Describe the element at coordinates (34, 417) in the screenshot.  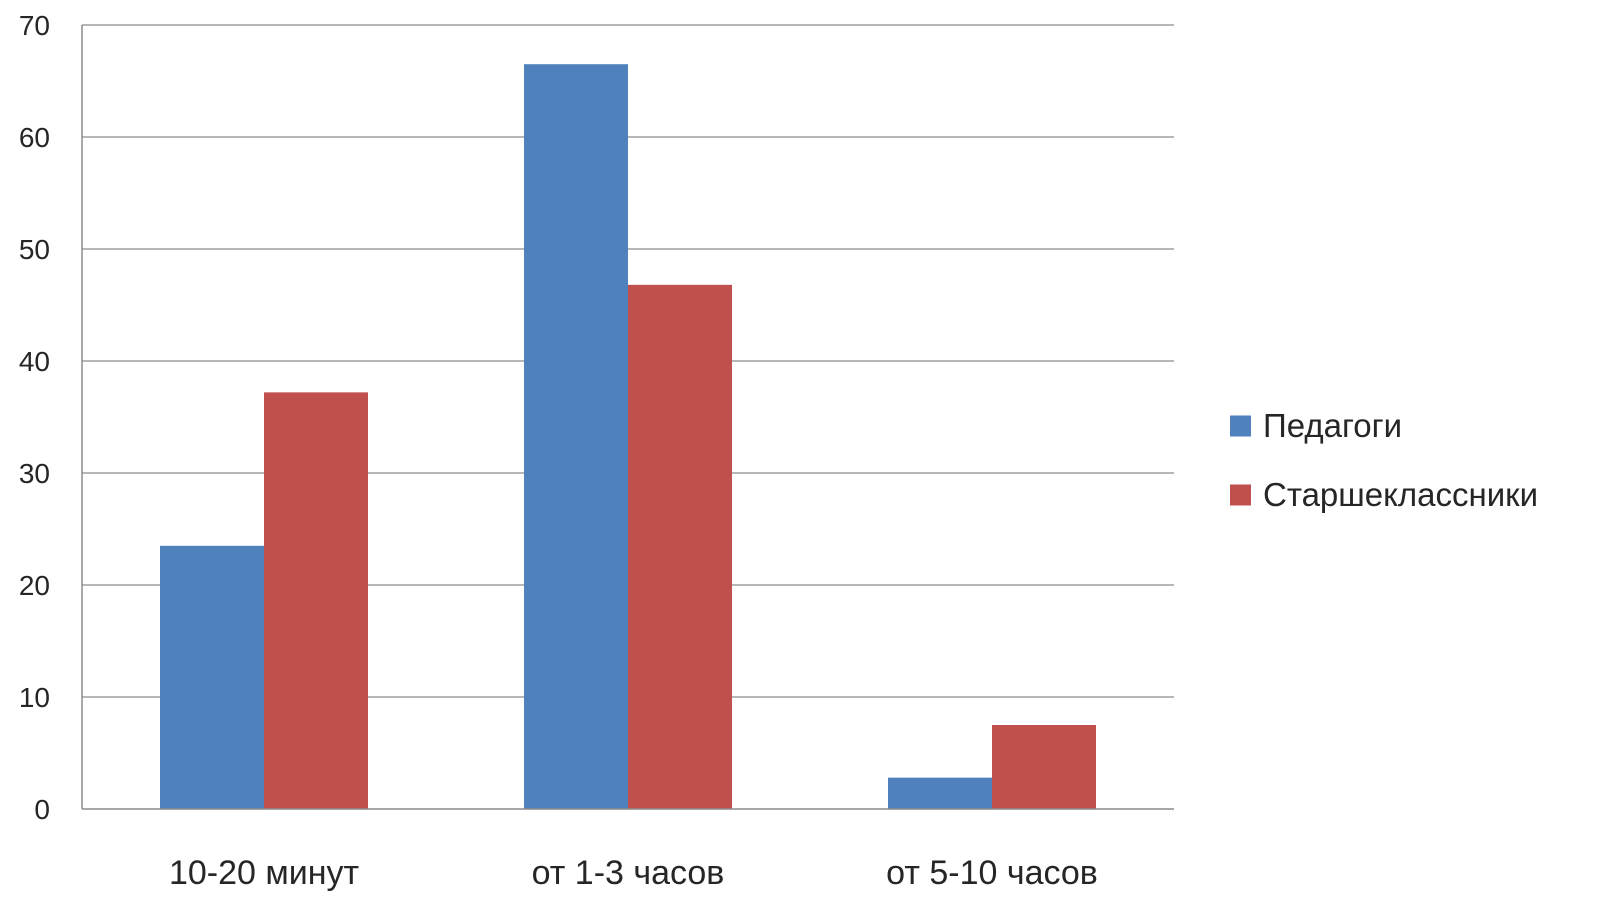
I see `y-tick-labels: 0 10 20 30 40 50 60 70` at that location.